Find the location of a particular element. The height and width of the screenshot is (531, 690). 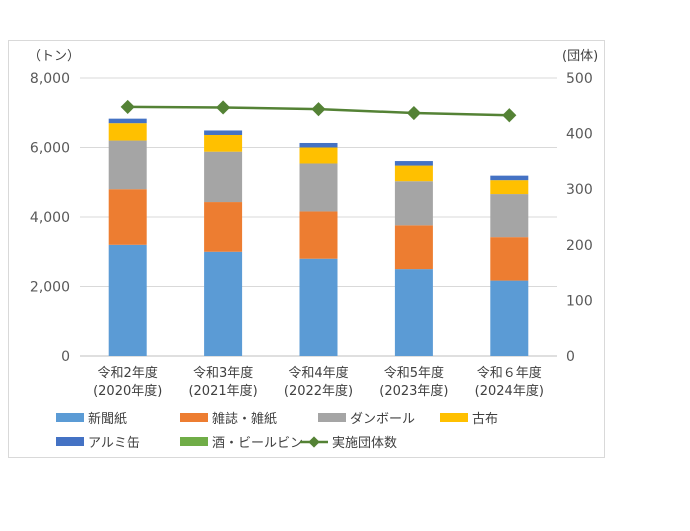

y-right-tick-label: 0 is located at coordinates (570, 357).